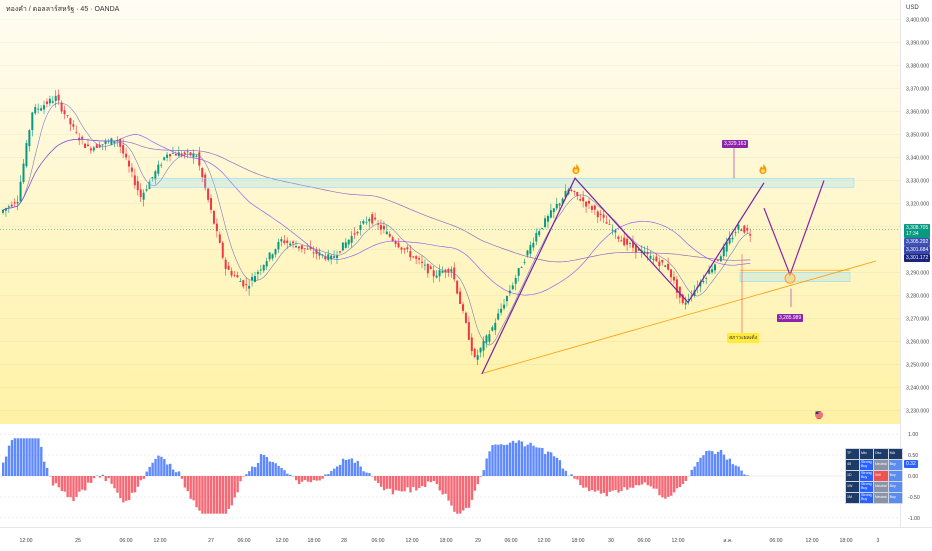  What do you see at coordinates (502, 182) in the screenshot?
I see `resistance-zone` at bounding box center [502, 182].